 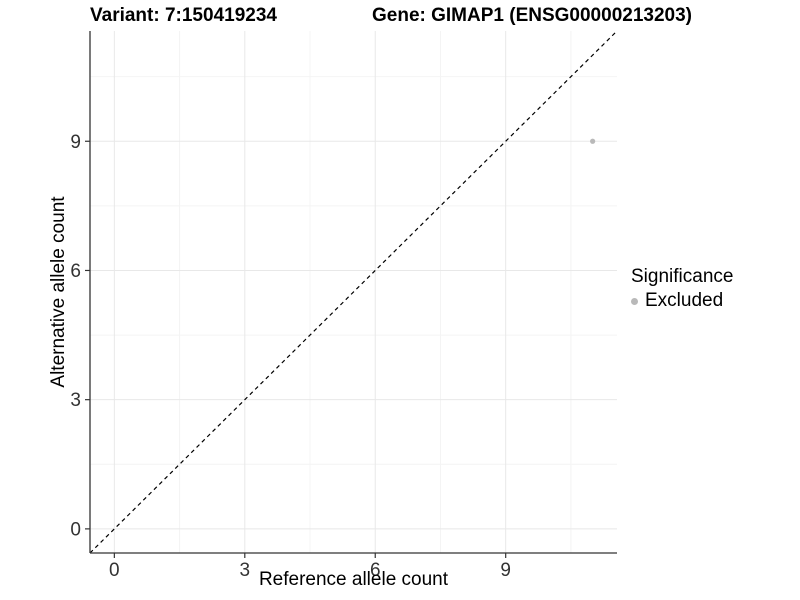 I want to click on legend-item-excluded: Excluded, so click(x=682, y=301).